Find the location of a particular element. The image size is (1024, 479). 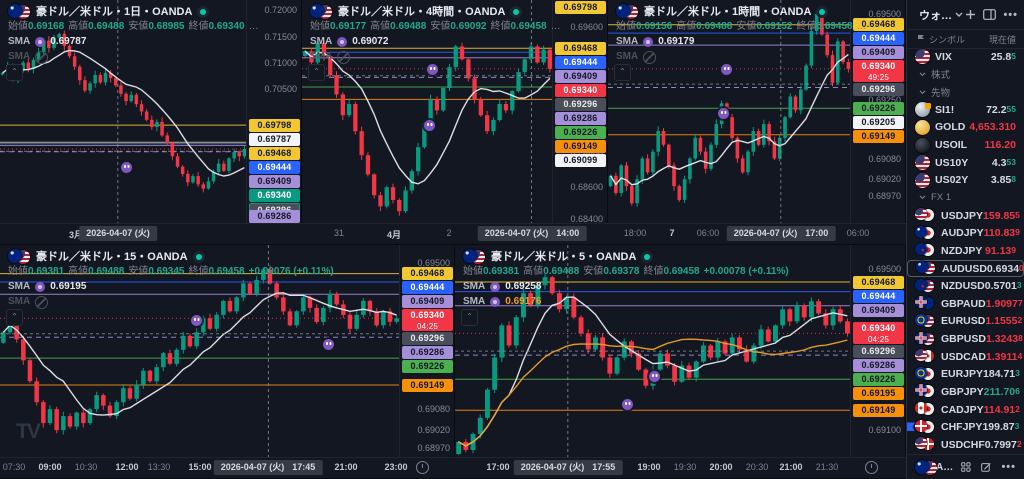

time-axis: 18:00 7 06:00 06:00 2026-04-07 (火) 17:00 is located at coordinates (757, 233).